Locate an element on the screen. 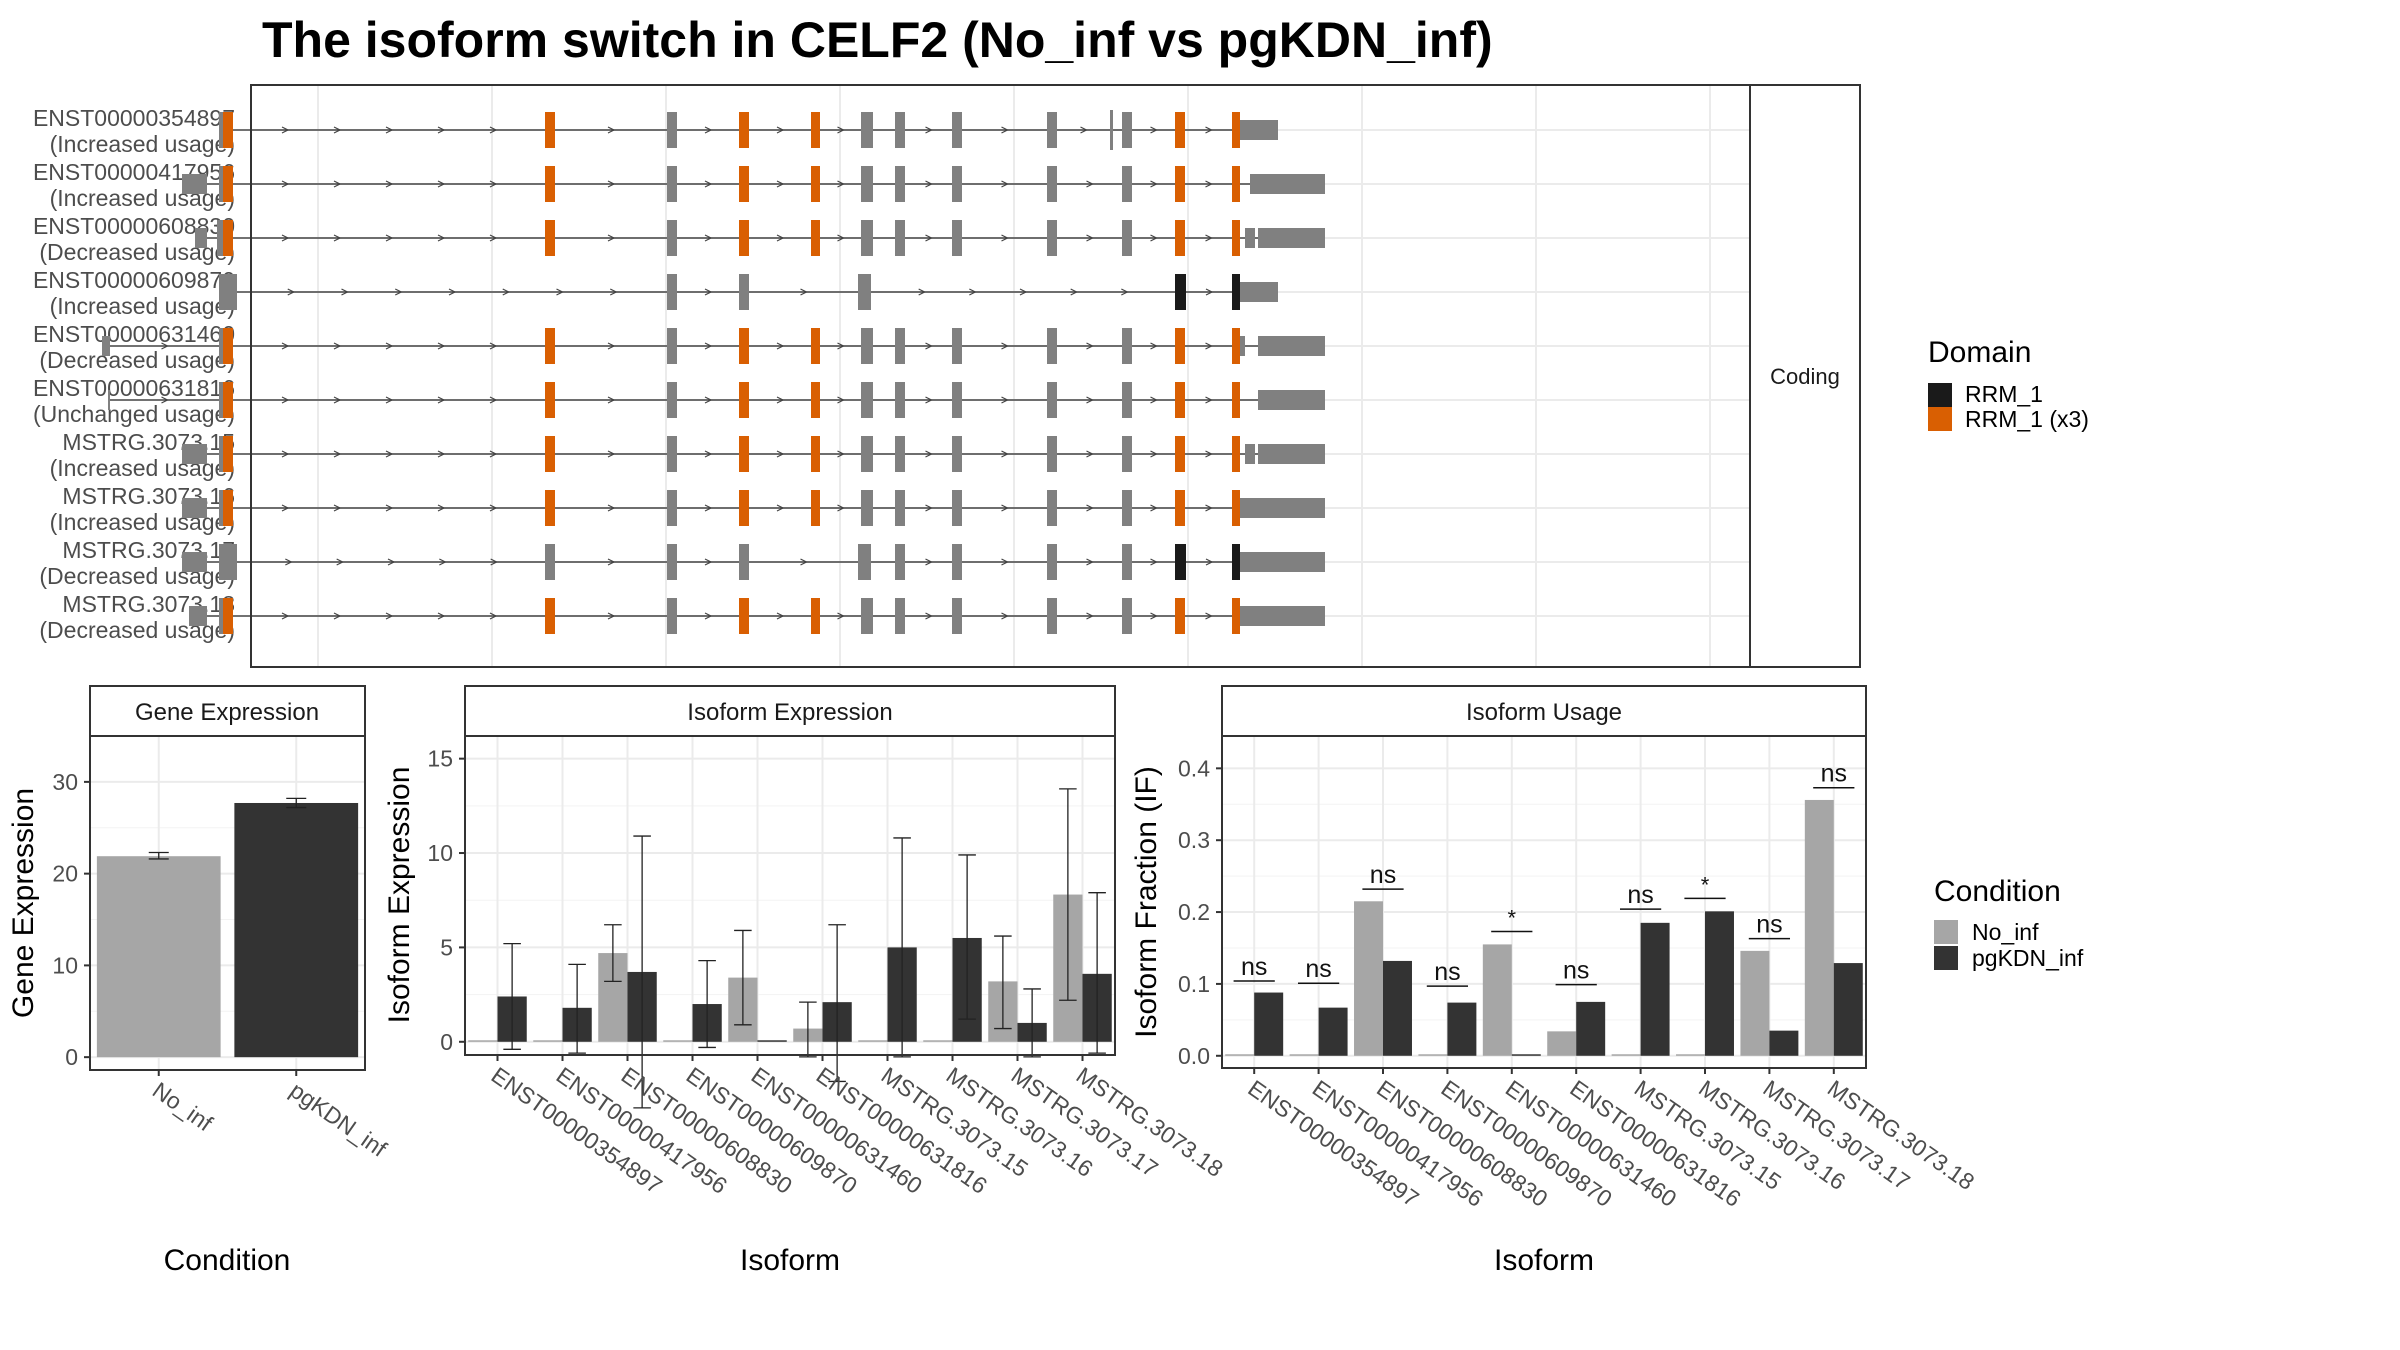  isoform-id-label: ENST00000631460 is located at coordinates (134, 334).